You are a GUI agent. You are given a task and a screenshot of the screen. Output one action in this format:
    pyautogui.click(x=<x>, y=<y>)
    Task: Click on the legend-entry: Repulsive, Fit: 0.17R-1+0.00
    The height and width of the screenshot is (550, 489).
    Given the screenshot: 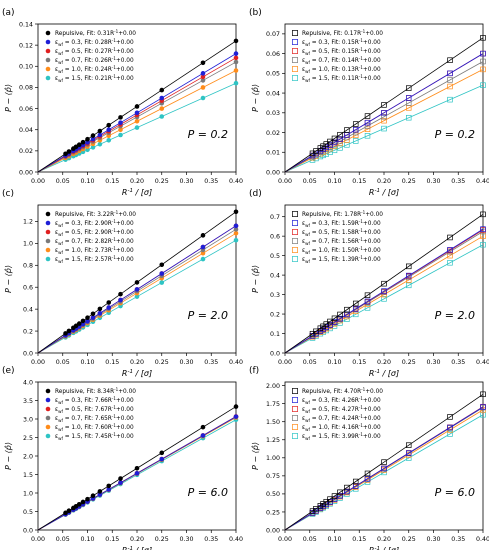 What is the action you would take?
    pyautogui.click(x=342, y=33)
    